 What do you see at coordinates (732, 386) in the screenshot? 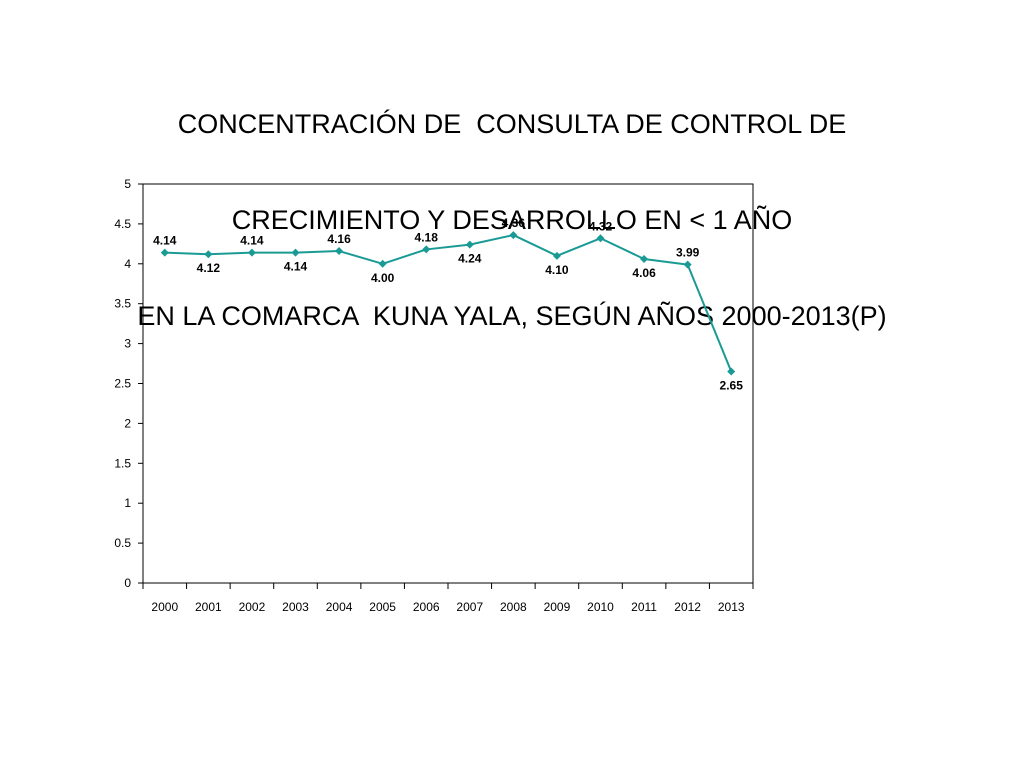
I see `data-label: 2.65` at bounding box center [732, 386].